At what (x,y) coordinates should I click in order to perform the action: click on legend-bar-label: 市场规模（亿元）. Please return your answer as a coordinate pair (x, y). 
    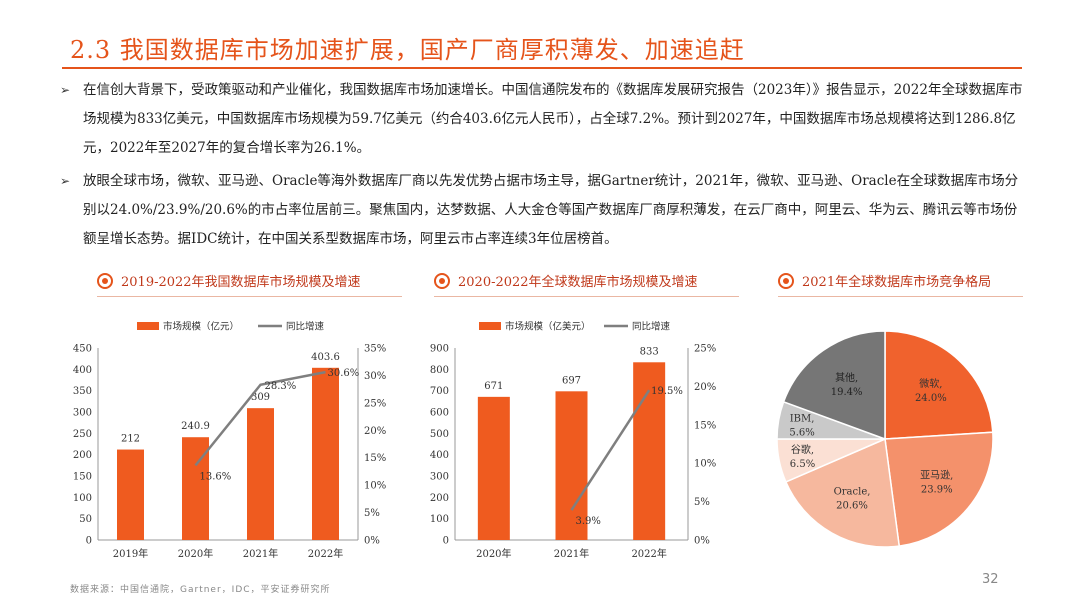
    Looking at the image, I should click on (201, 327).